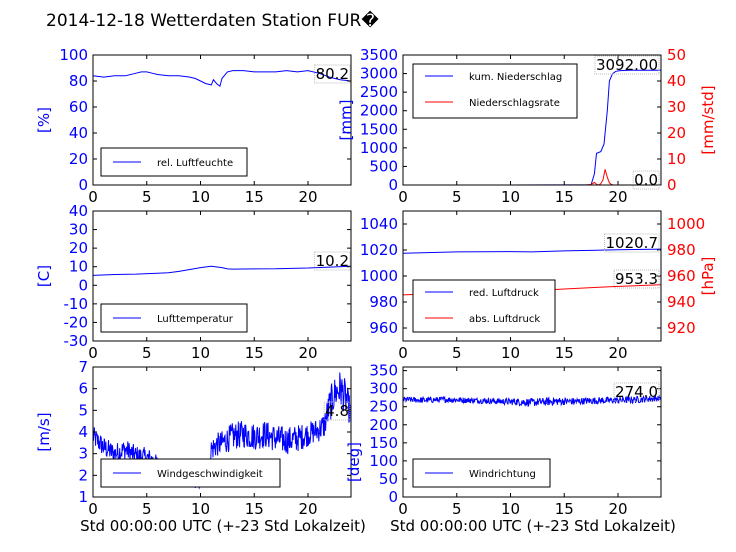  What do you see at coordinates (379, 92) in the screenshot?
I see `y-tick-label: 2500` at bounding box center [379, 92].